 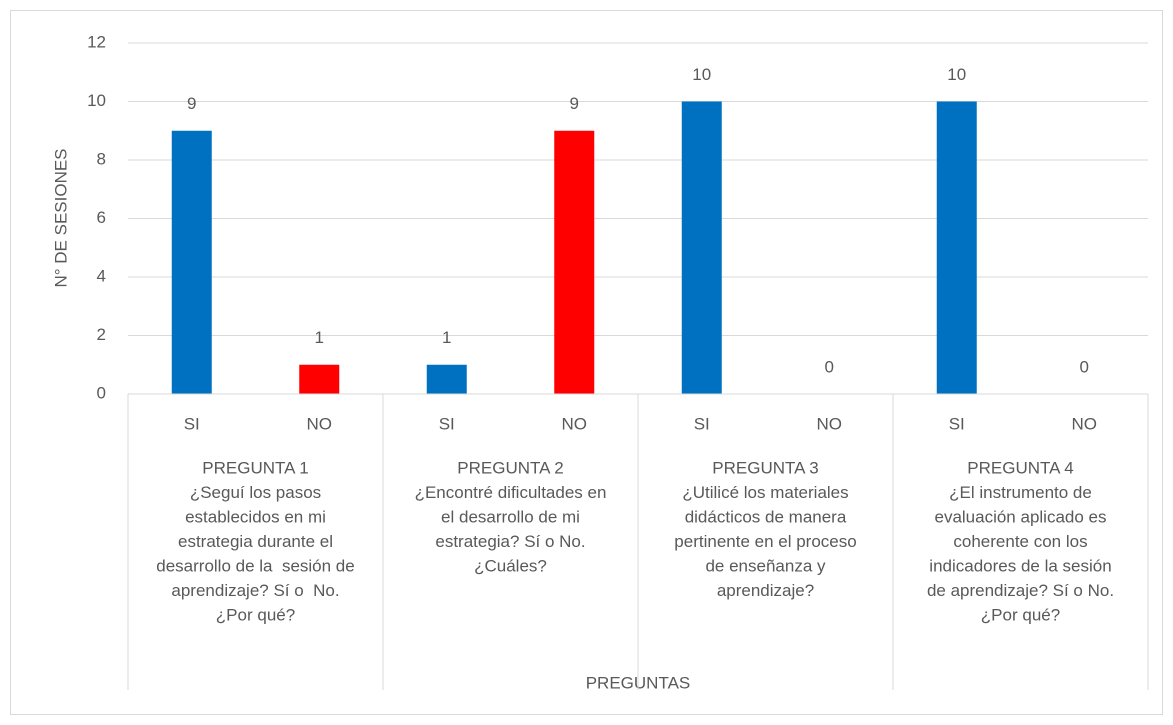 What do you see at coordinates (510, 467) in the screenshot?
I see `group-label: PREGUNTA 2` at bounding box center [510, 467].